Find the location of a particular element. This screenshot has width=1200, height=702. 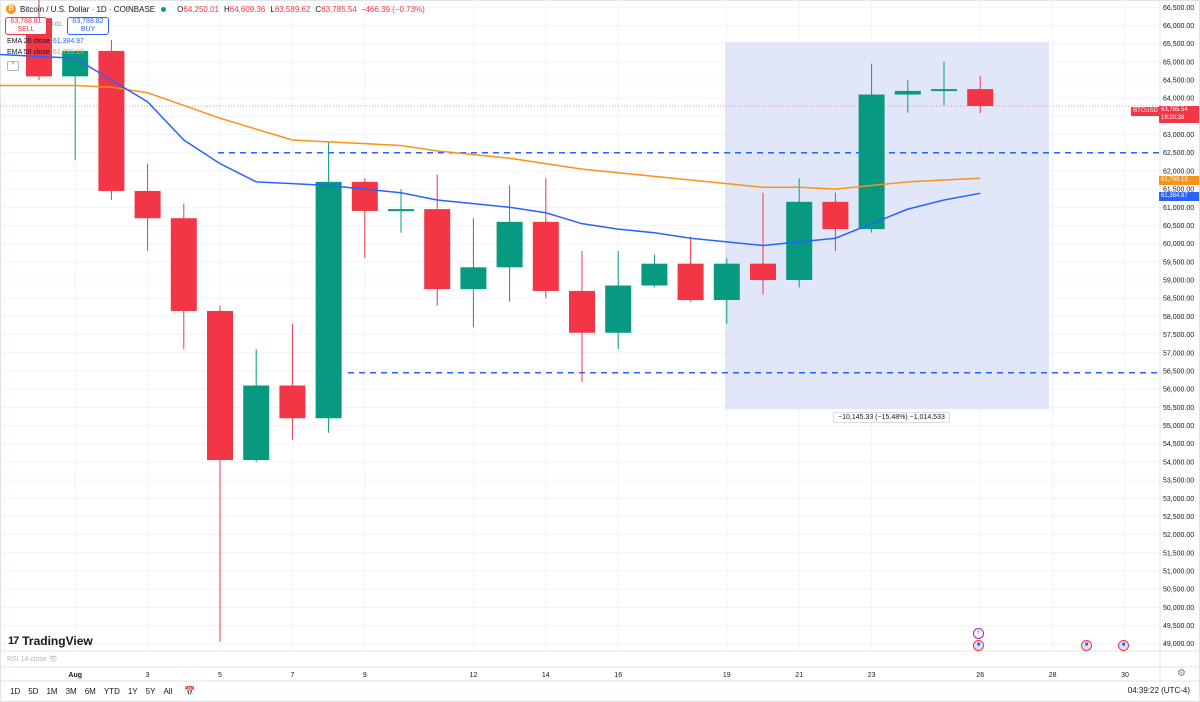

ema50-value: 61,799.13 is located at coordinates (68, 52).